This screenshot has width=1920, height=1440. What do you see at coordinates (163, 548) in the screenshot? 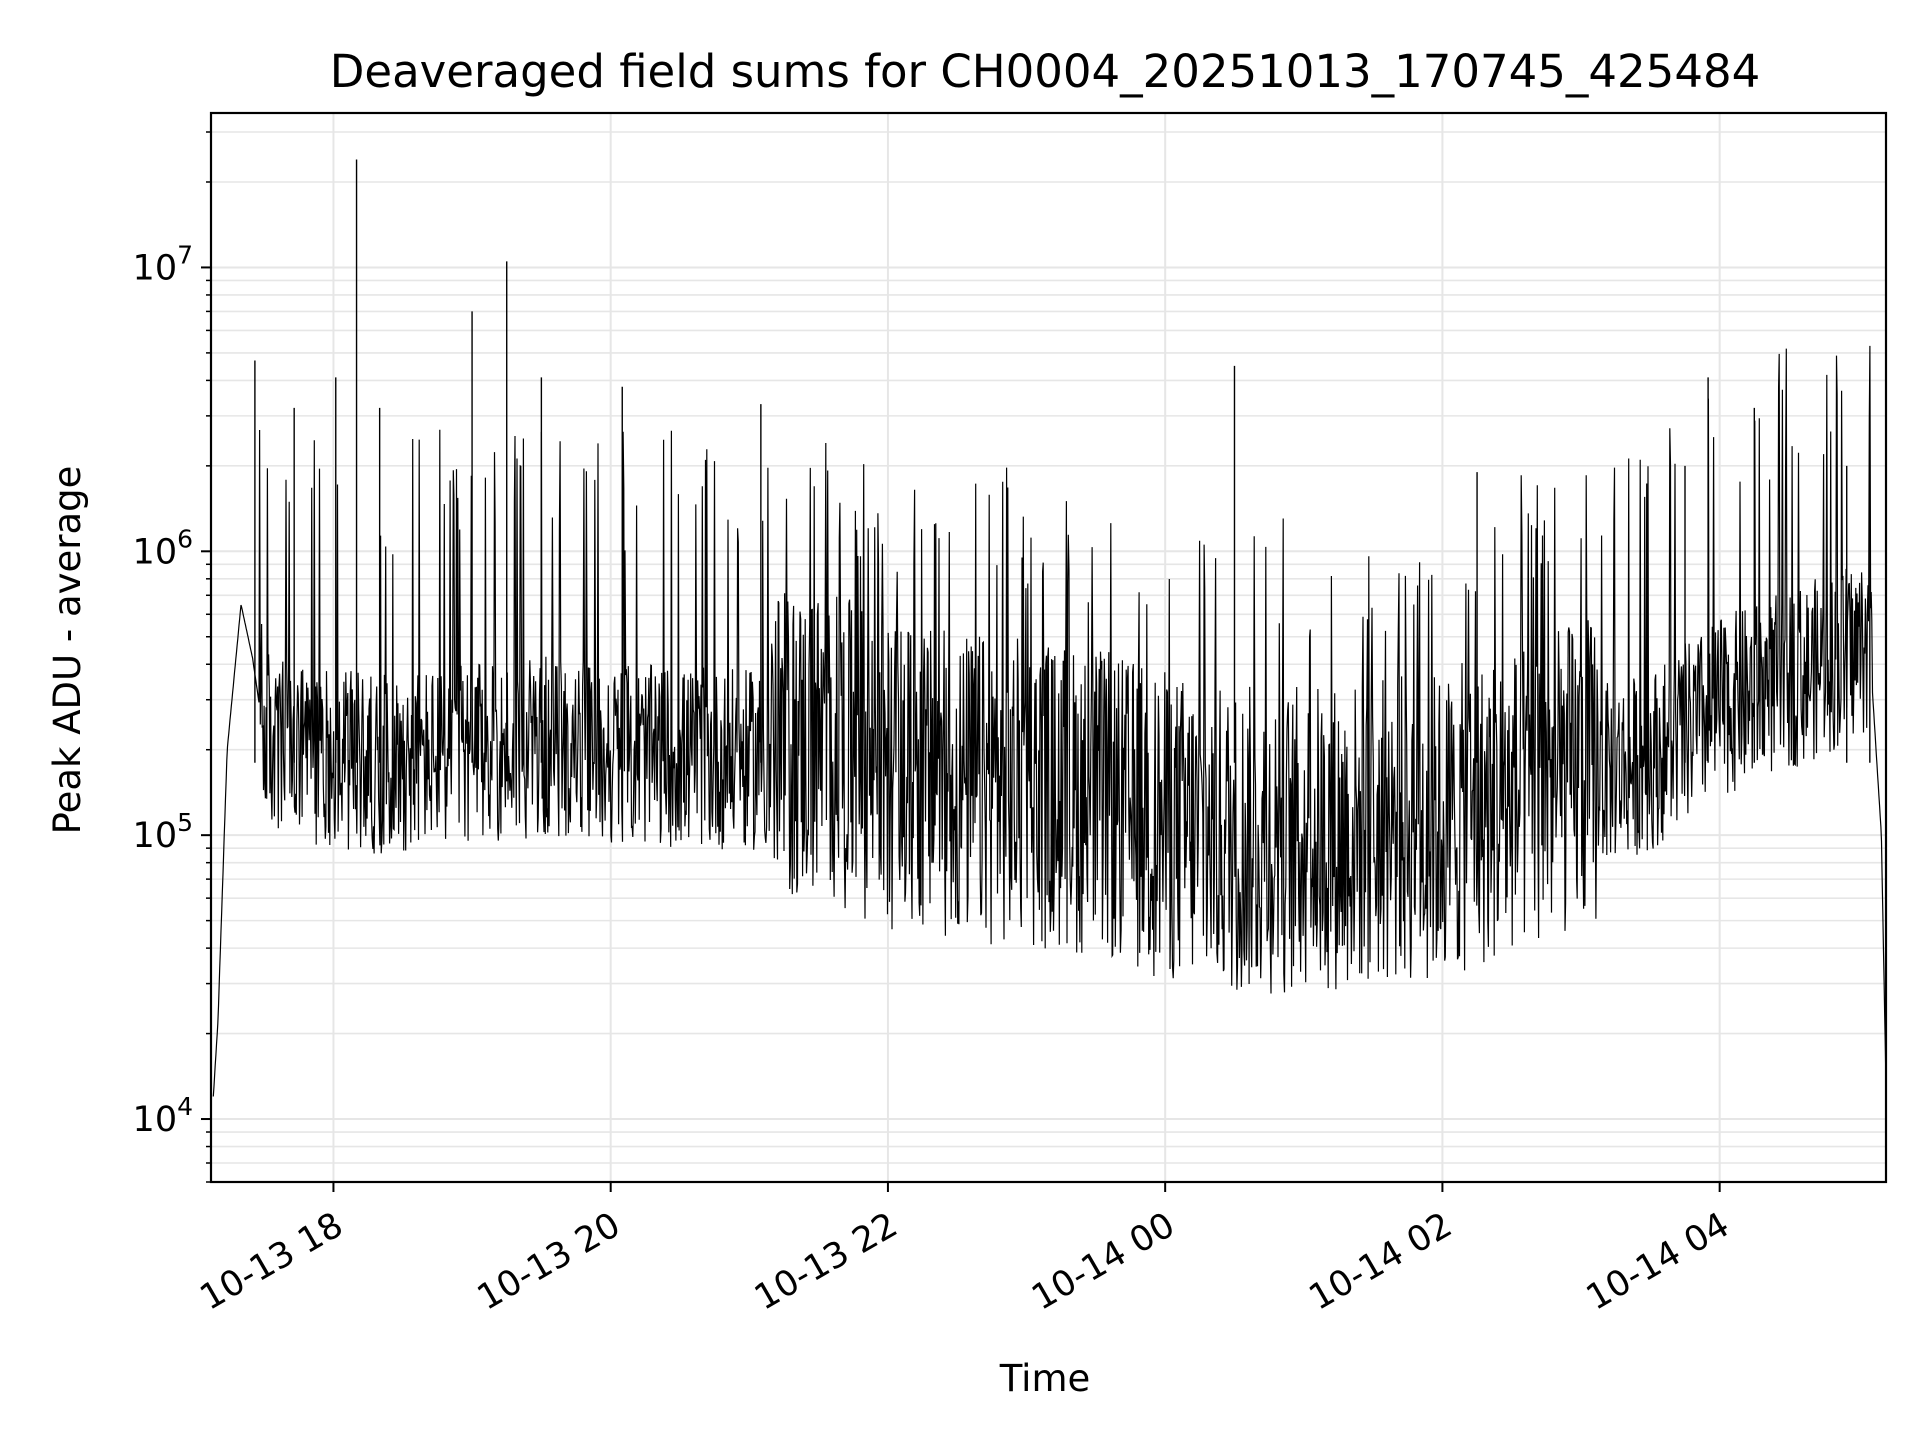
I see `y-tick-label: 10⁶` at bounding box center [163, 548].